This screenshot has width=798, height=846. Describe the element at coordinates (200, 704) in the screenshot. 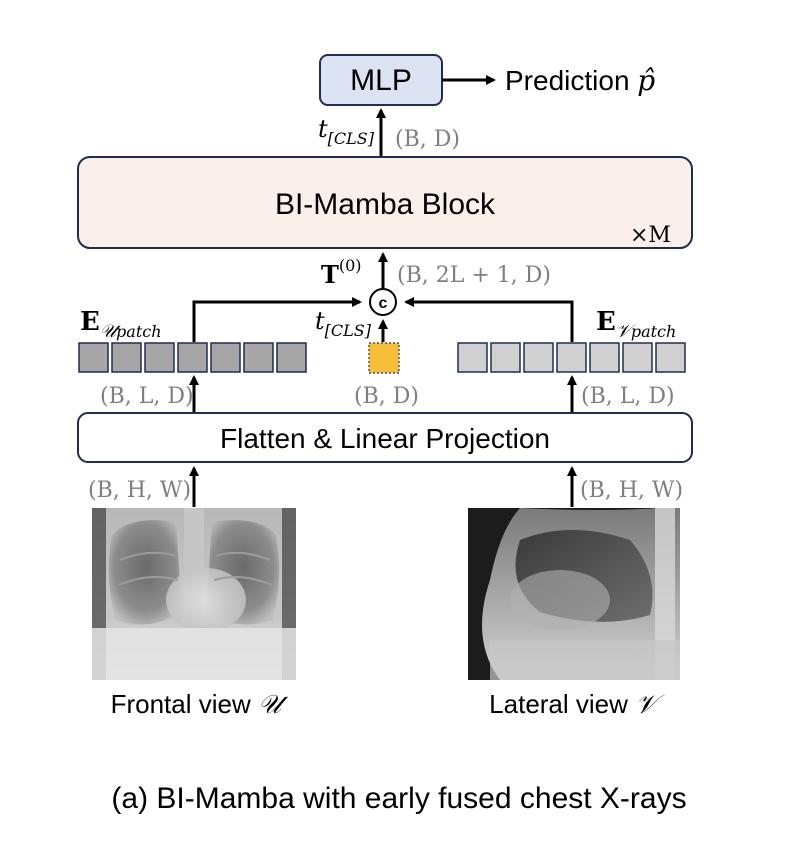

I see `frontal-view-label: Frontal view 𝒰` at that location.